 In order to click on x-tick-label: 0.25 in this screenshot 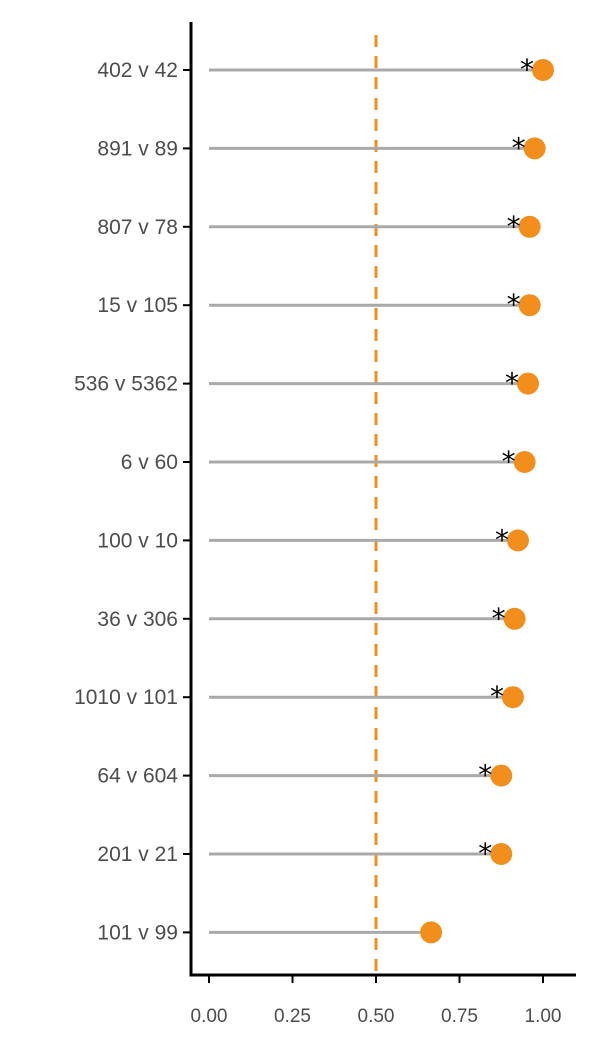, I will do `click(292, 1016)`.